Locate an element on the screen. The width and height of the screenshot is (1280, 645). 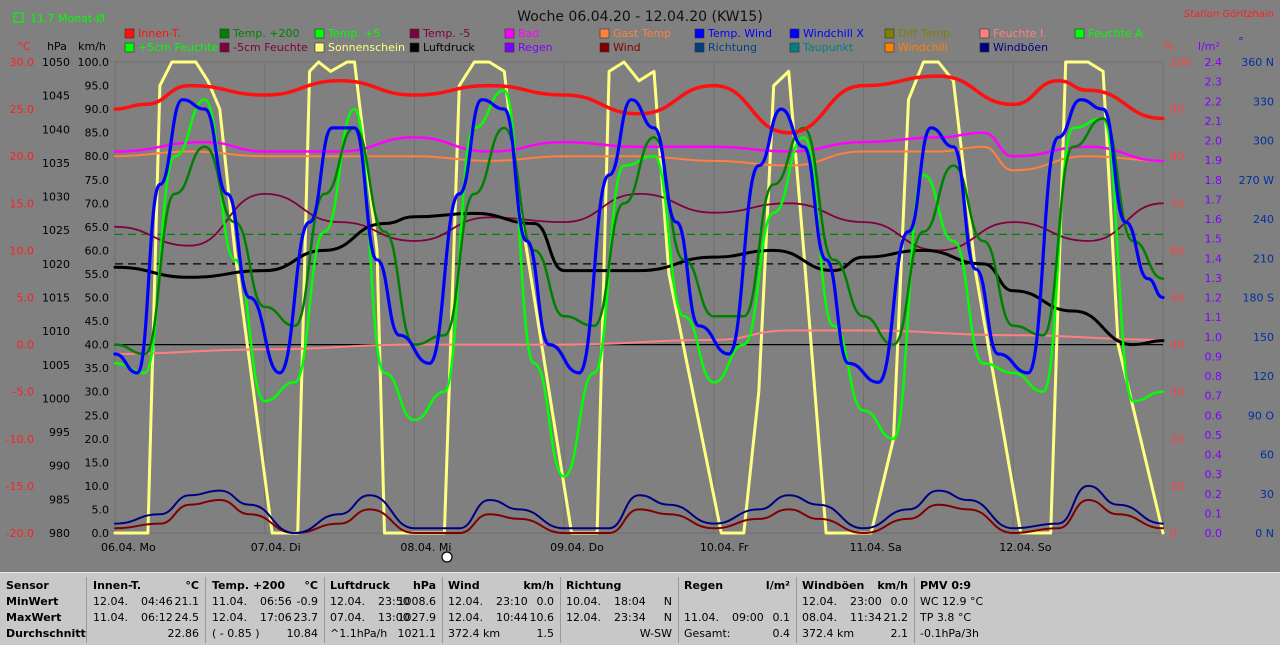
stats-cell-value: N is located at coordinates (667, 601).